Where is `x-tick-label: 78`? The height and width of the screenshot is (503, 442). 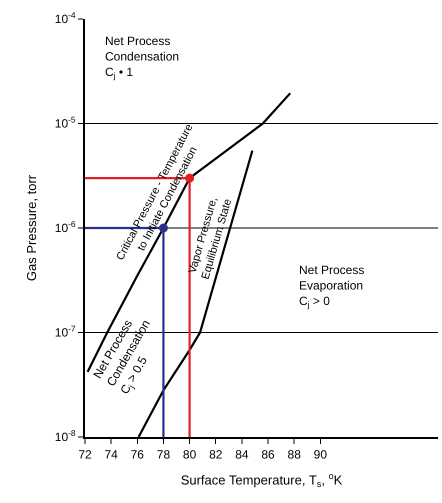 x-tick-label: 78 is located at coordinates (163, 454).